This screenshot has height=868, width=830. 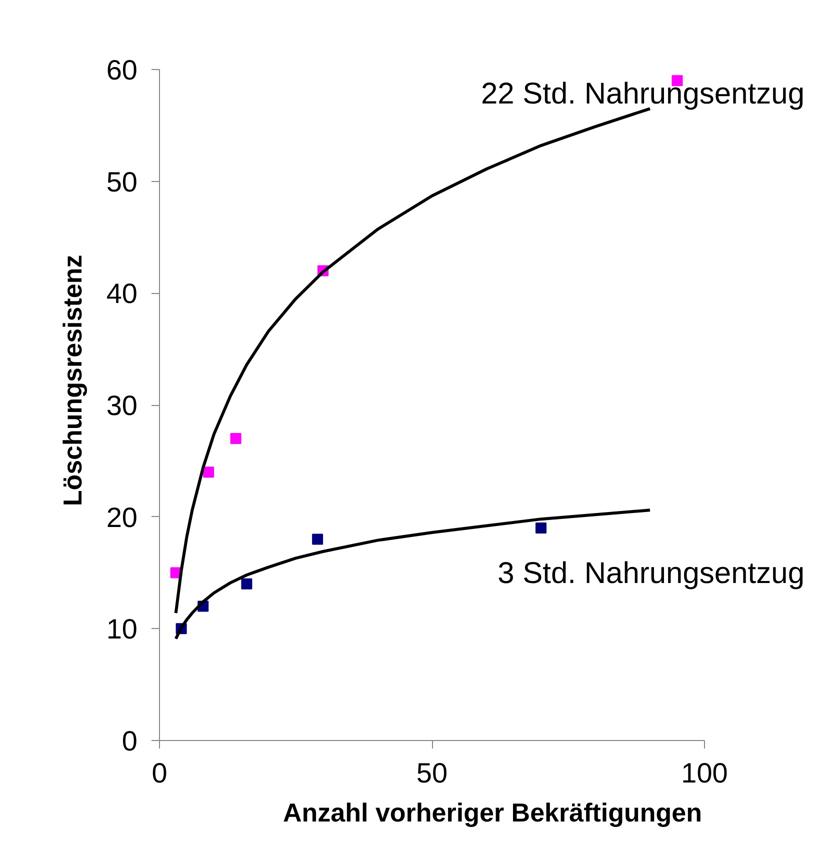 I want to click on y-tick-label: 60, so click(x=122, y=70).